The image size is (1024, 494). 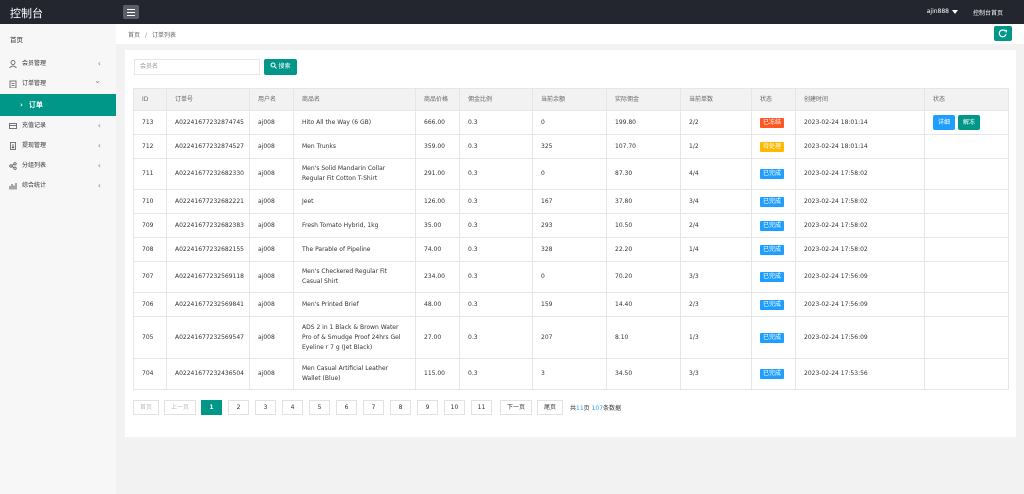 I want to click on cell-id-text: 712, so click(x=148, y=146).